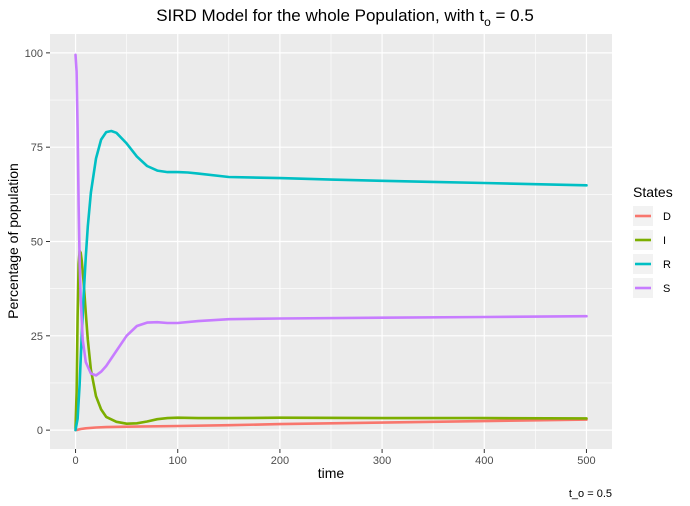 The image size is (690, 506). Describe the element at coordinates (512, 15) in the screenshot. I see `chart-title-suffix: = 0.5` at that location.